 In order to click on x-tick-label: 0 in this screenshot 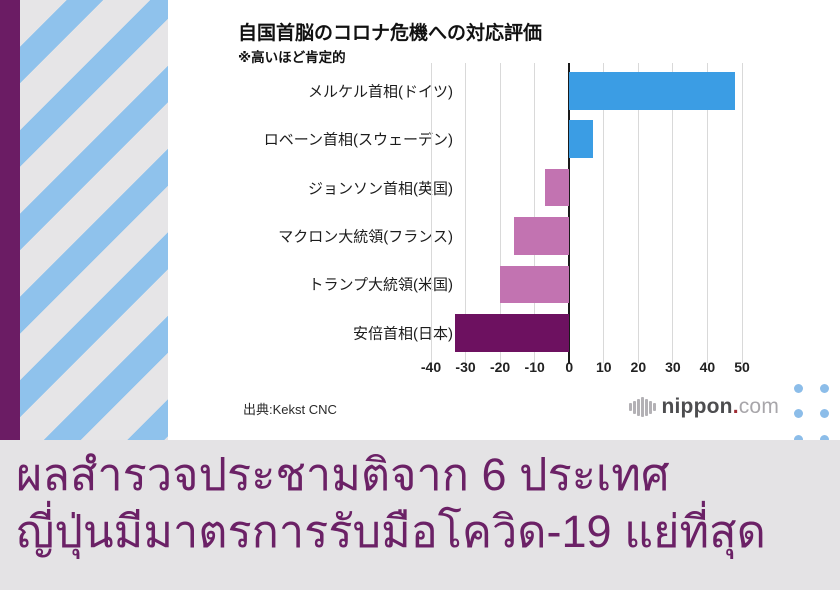, I will do `click(569, 367)`.